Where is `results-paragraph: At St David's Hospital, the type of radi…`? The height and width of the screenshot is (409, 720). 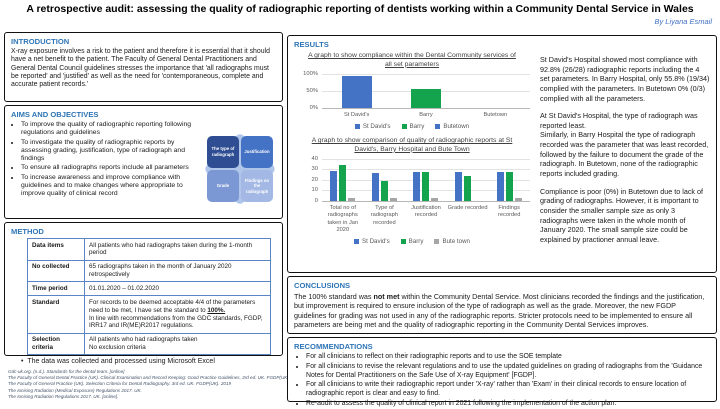 results-paragraph: At St David's Hospital, the type of radi… is located at coordinates (619, 120).